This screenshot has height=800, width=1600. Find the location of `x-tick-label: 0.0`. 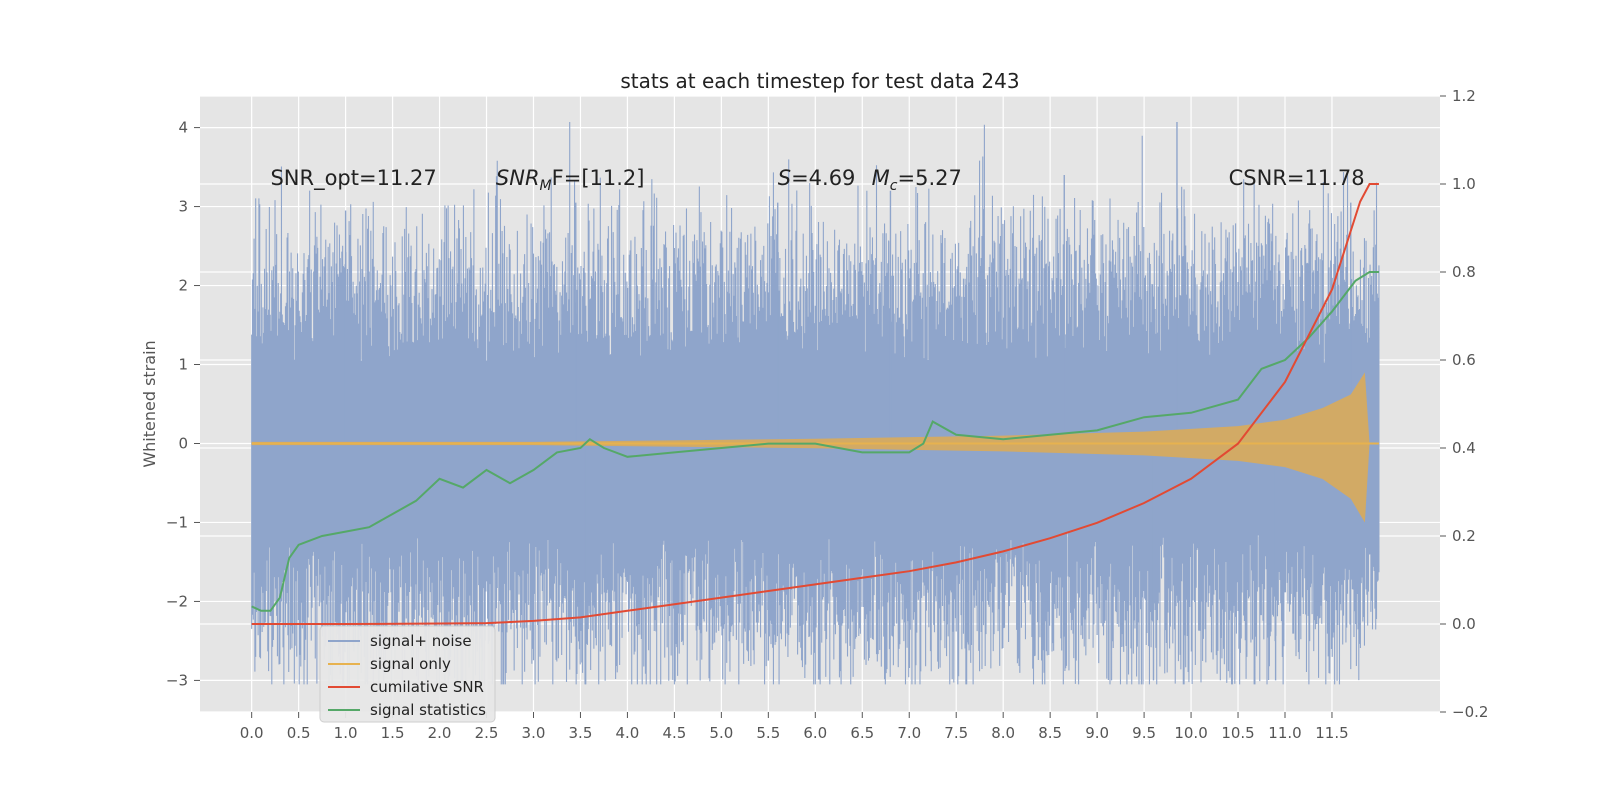

x-tick-label: 0.0 is located at coordinates (252, 733).